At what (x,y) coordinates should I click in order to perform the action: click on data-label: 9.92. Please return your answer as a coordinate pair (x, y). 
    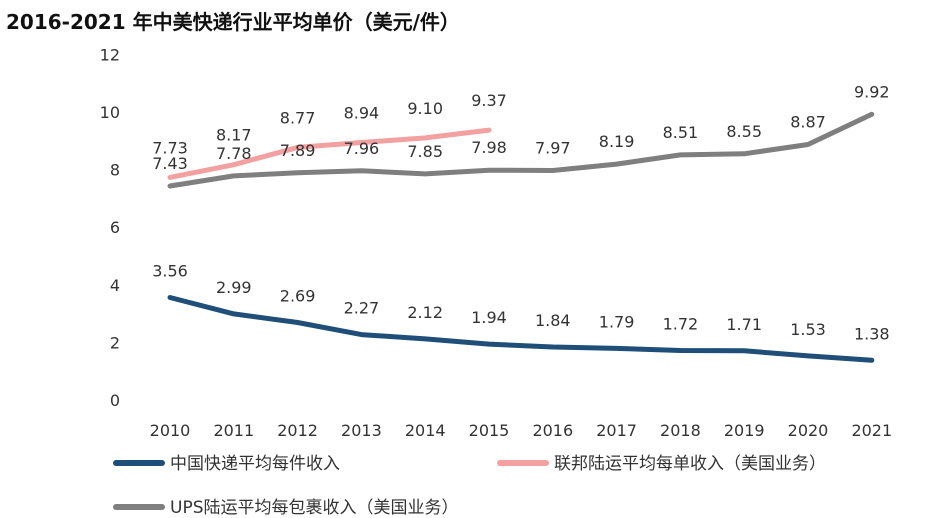
    Looking at the image, I should click on (872, 91).